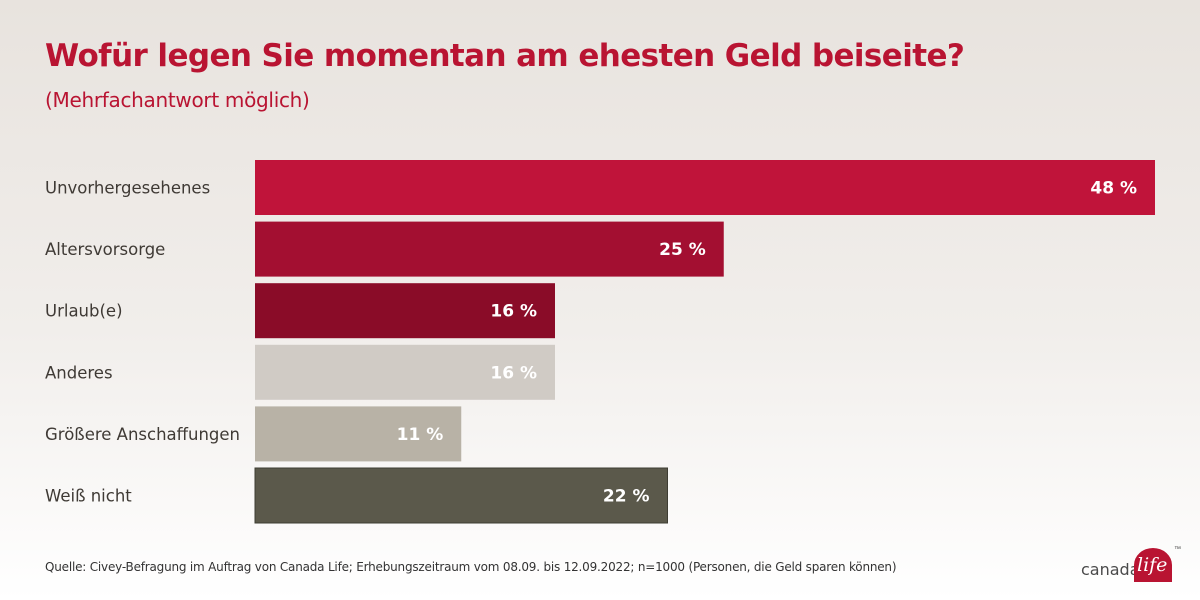  I want to click on canada-life-logo: canada life ™, so click(1133, 565).